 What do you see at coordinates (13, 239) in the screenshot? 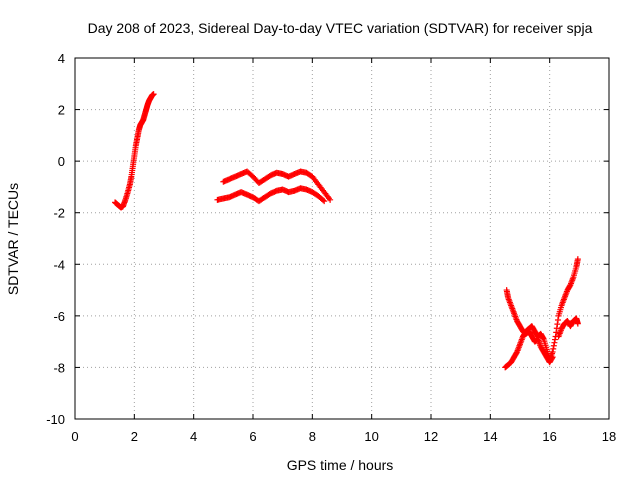
I see `y-axis-label: SDTVAR / TECUs` at bounding box center [13, 239].